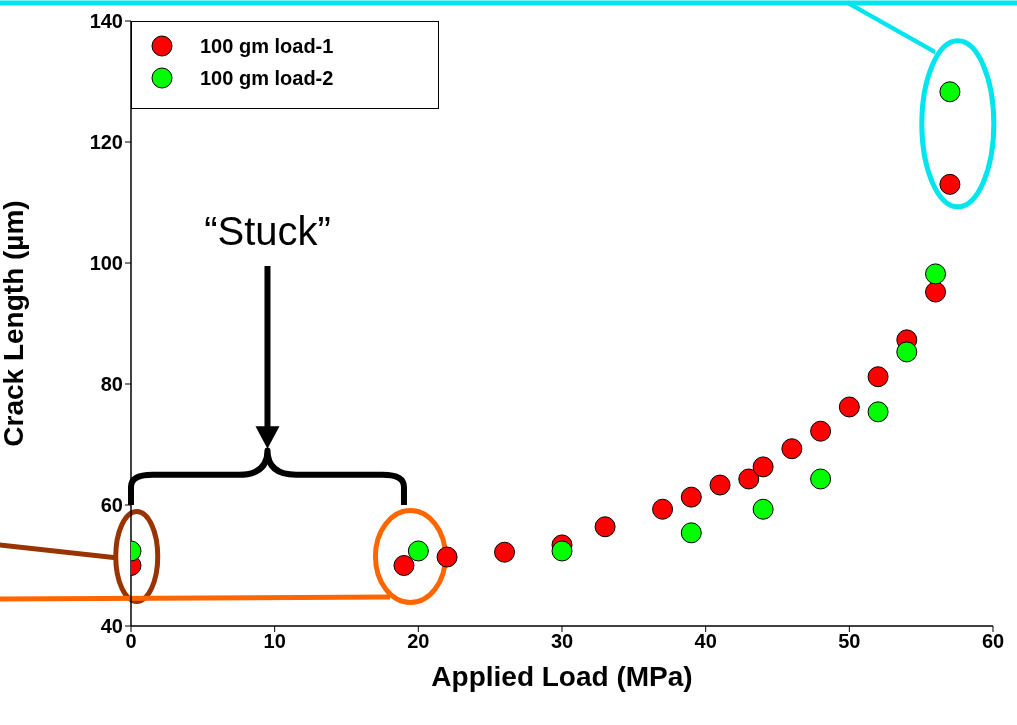  Describe the element at coordinates (705, 641) in the screenshot. I see `x-tick-label: 40` at that location.